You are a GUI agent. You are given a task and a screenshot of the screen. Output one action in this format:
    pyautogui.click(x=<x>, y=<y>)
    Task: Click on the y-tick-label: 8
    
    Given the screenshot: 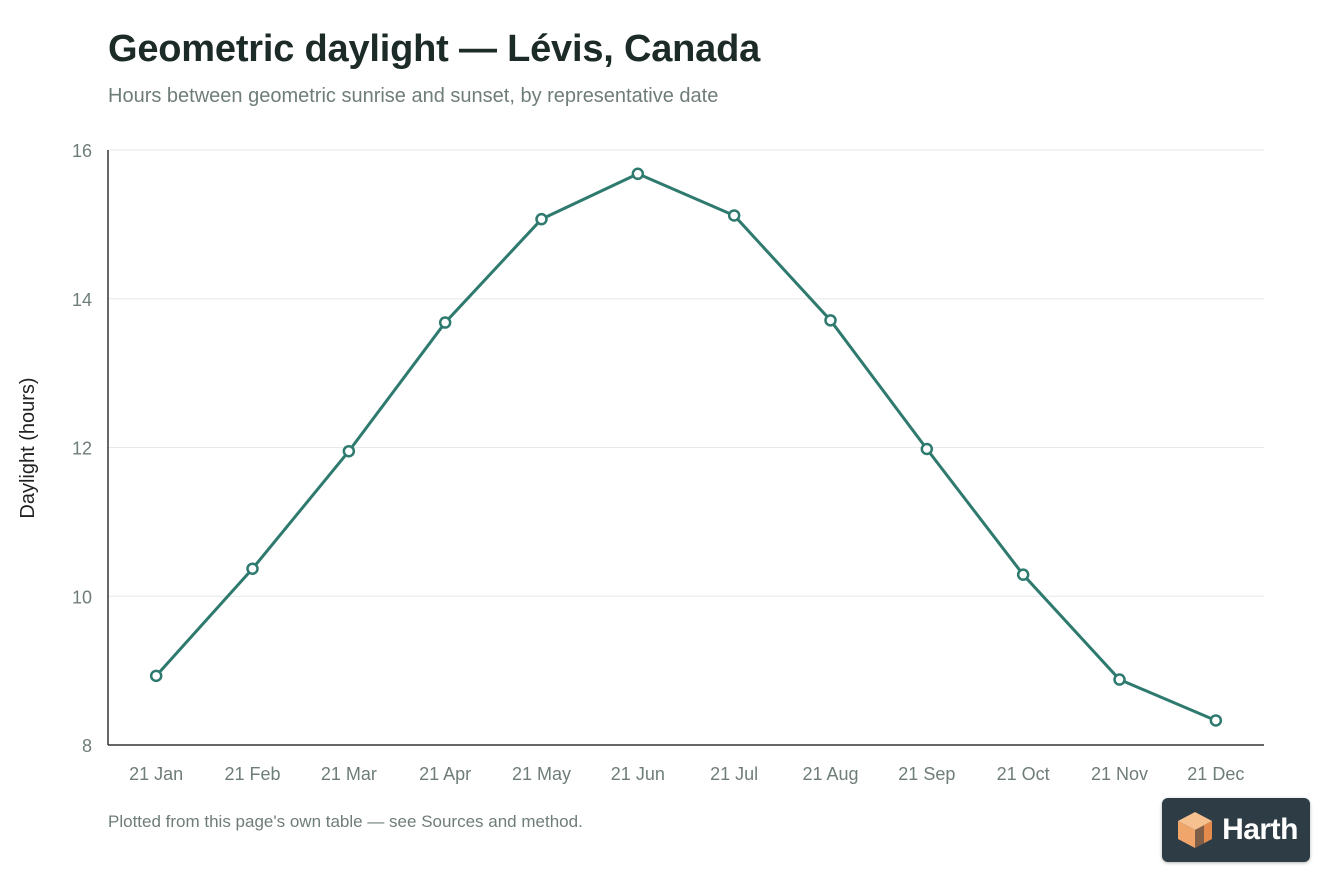 What is the action you would take?
    pyautogui.click(x=87, y=746)
    